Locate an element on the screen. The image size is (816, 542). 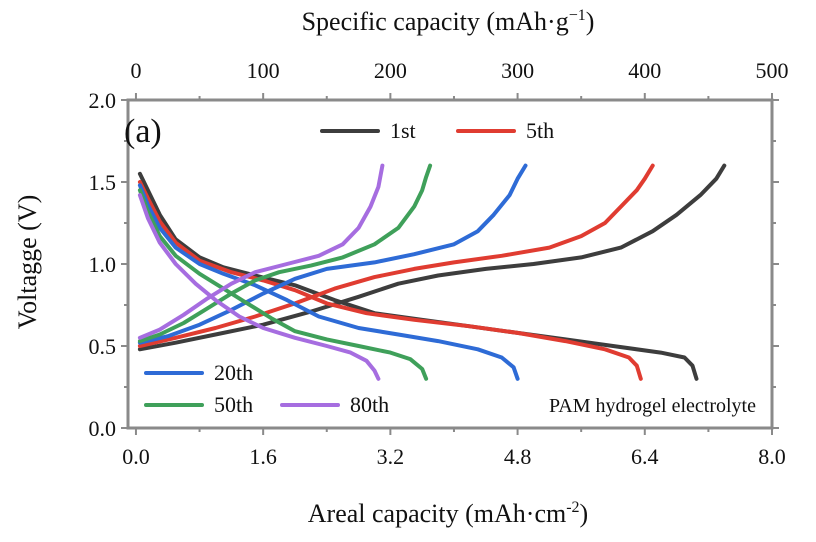
x-tick-label: 0.0 is located at coordinates (136, 456).